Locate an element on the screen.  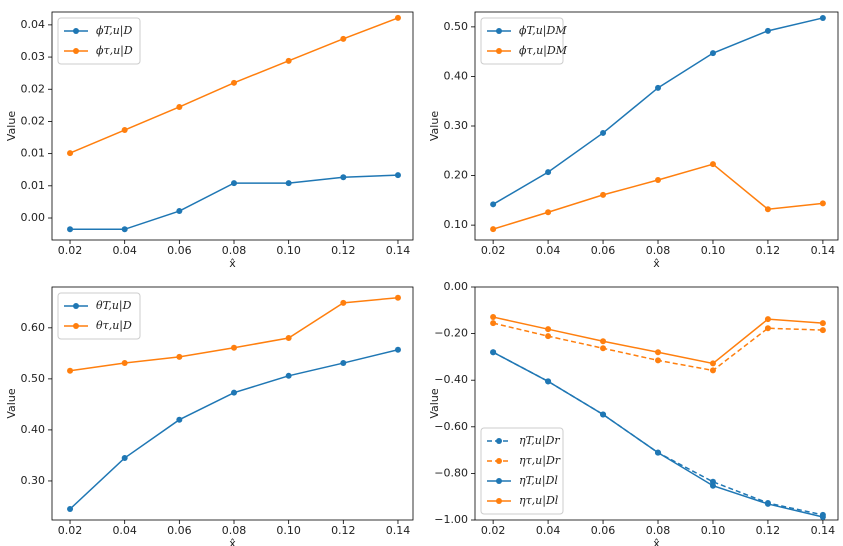
legend-label: θτ,u|D is located at coordinates (114, 326).